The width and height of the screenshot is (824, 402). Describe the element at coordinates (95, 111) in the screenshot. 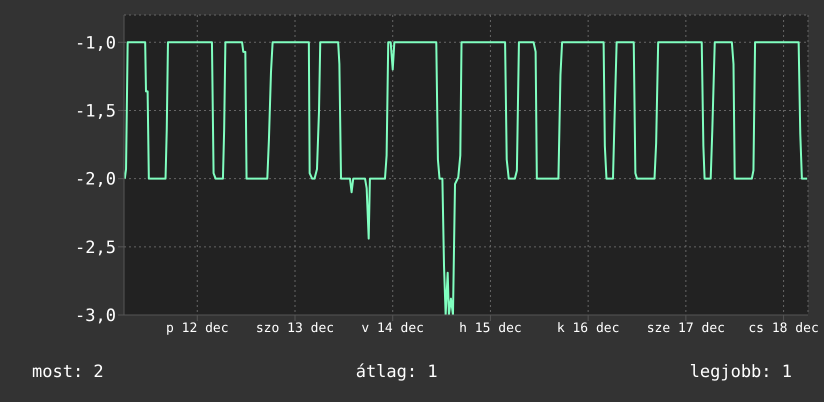

I see `y-tick-label: -1,5` at that location.